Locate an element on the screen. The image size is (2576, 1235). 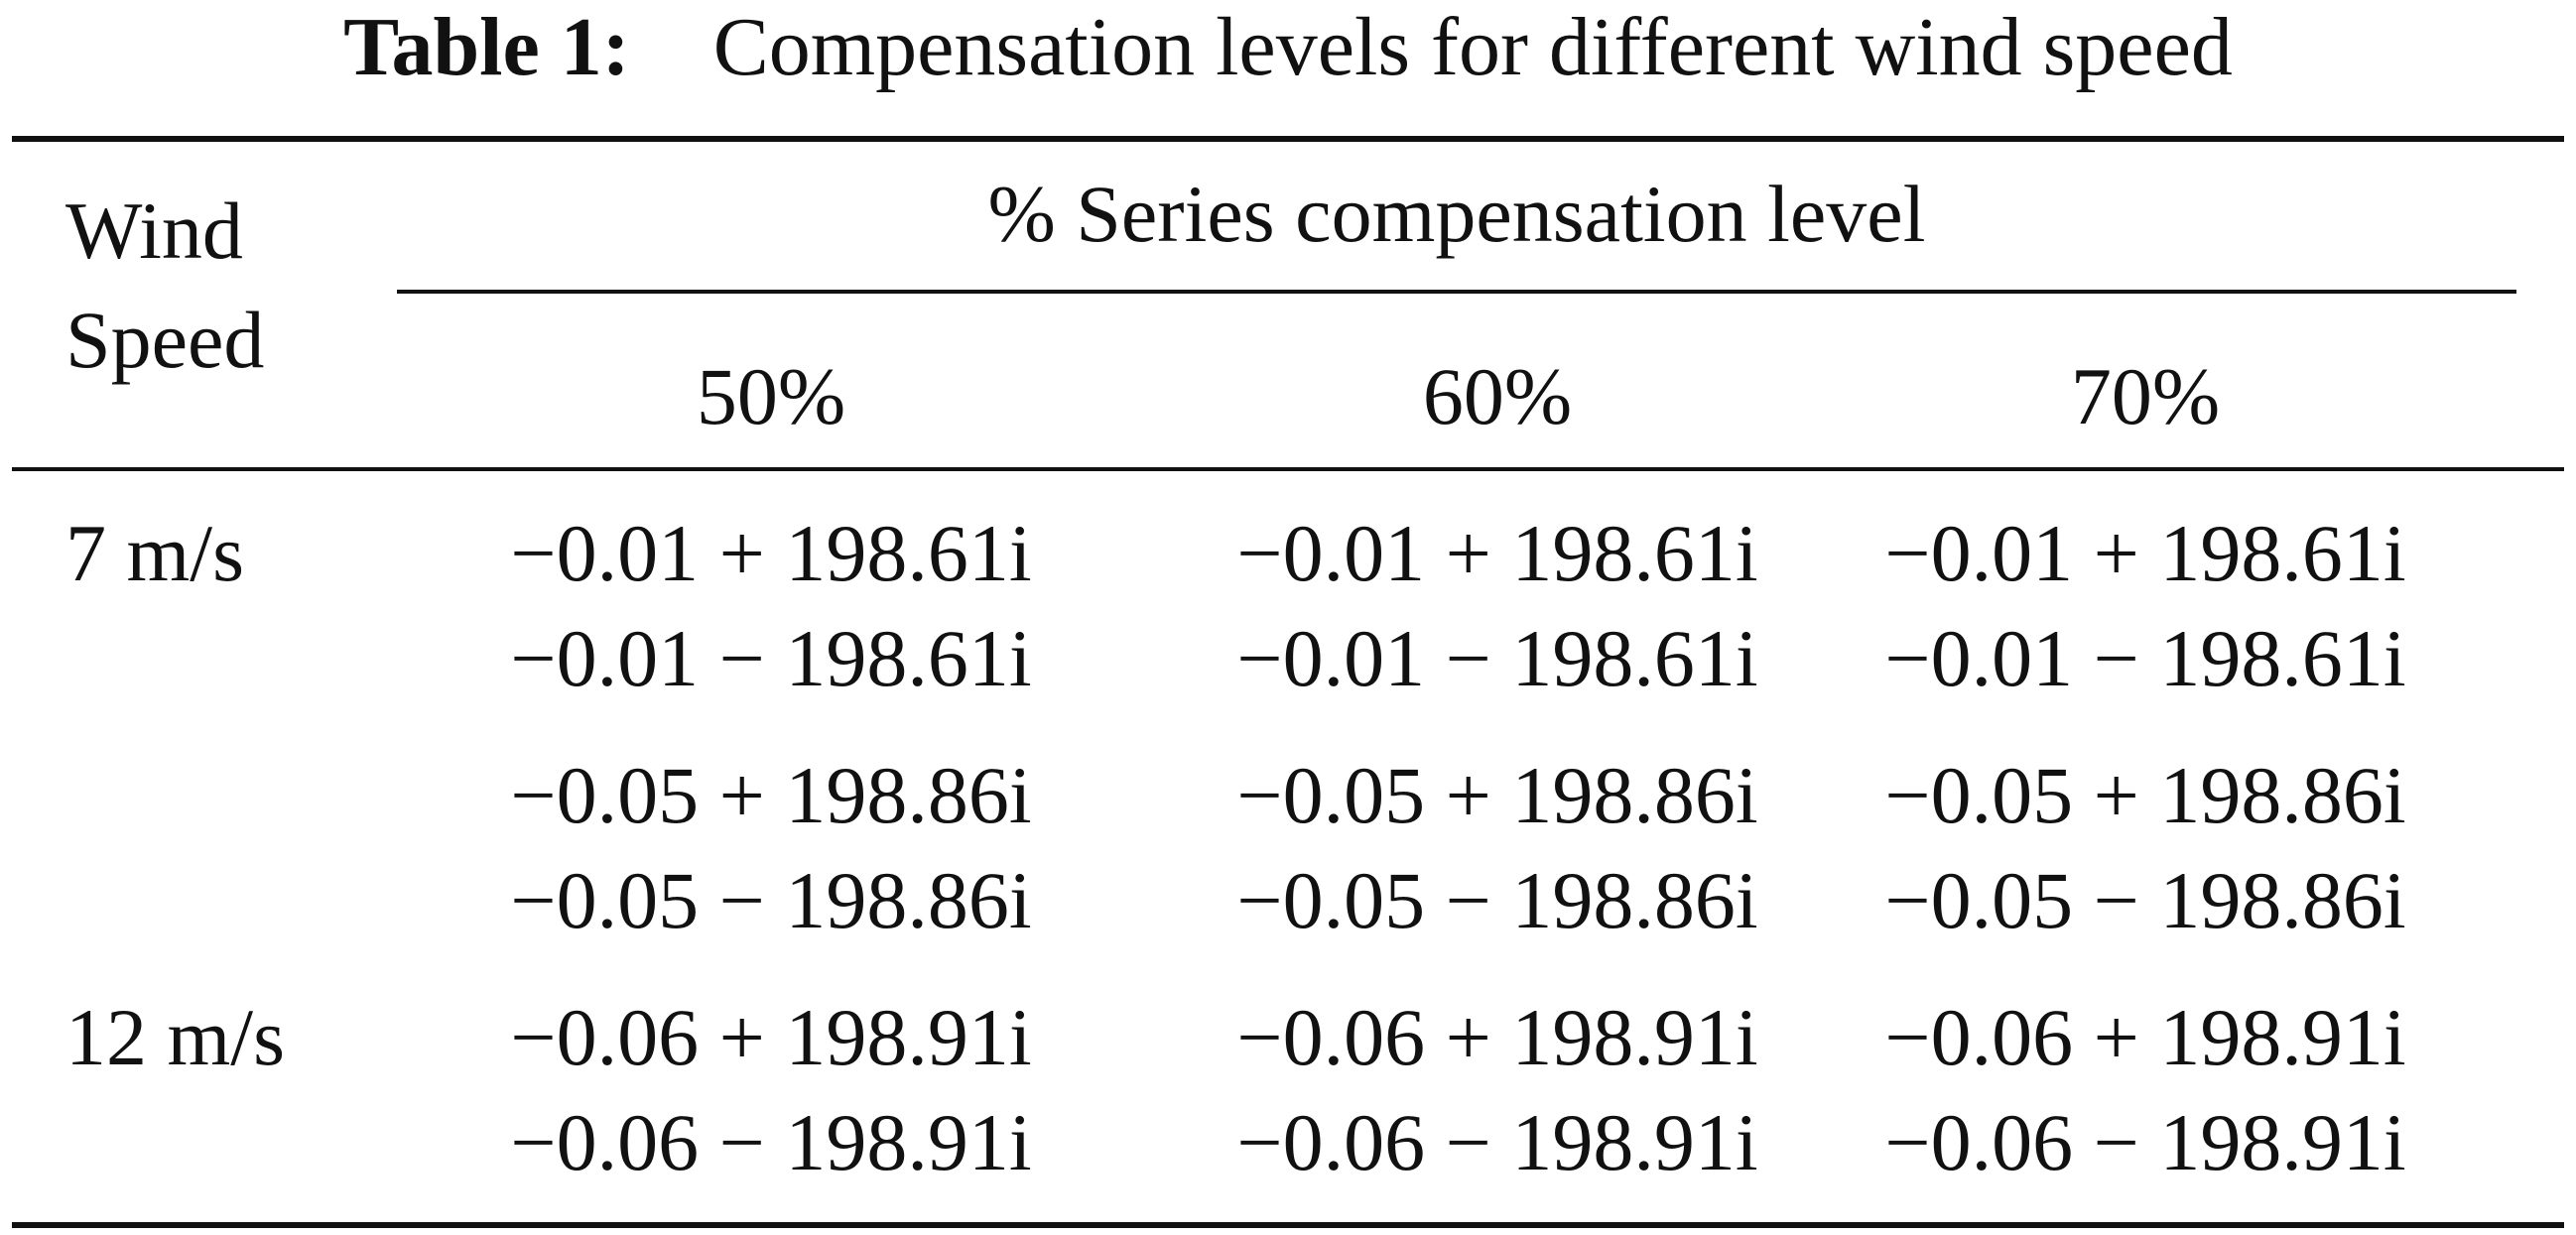
column-header-70: 70% is located at coordinates (2146, 396).